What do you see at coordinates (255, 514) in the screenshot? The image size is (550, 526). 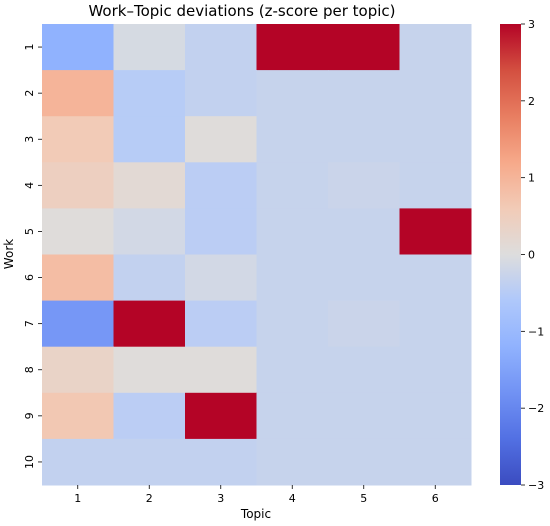 I see `x-axis-label: Topic` at bounding box center [255, 514].